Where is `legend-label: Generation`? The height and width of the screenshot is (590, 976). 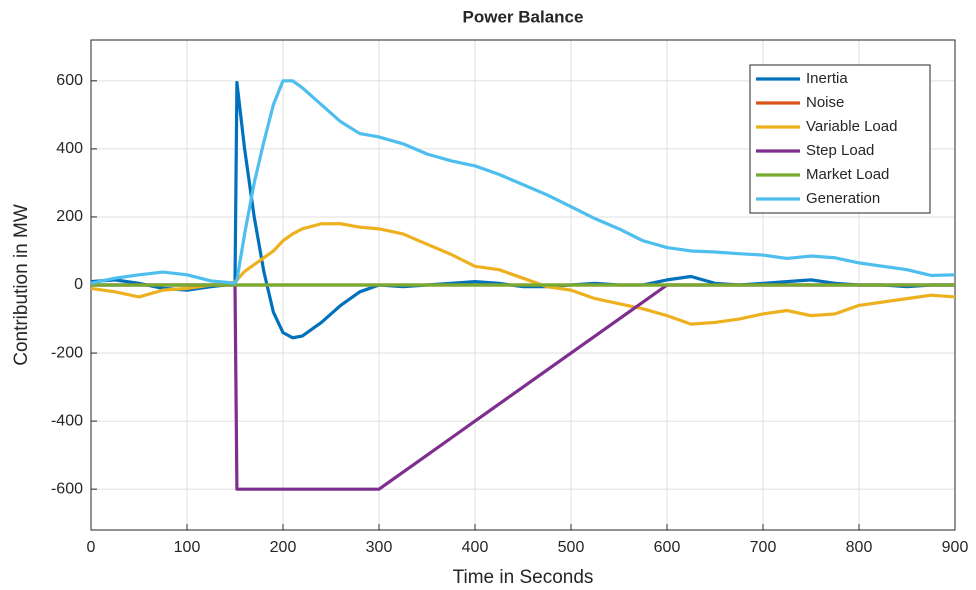
legend-label: Generation is located at coordinates (843, 198).